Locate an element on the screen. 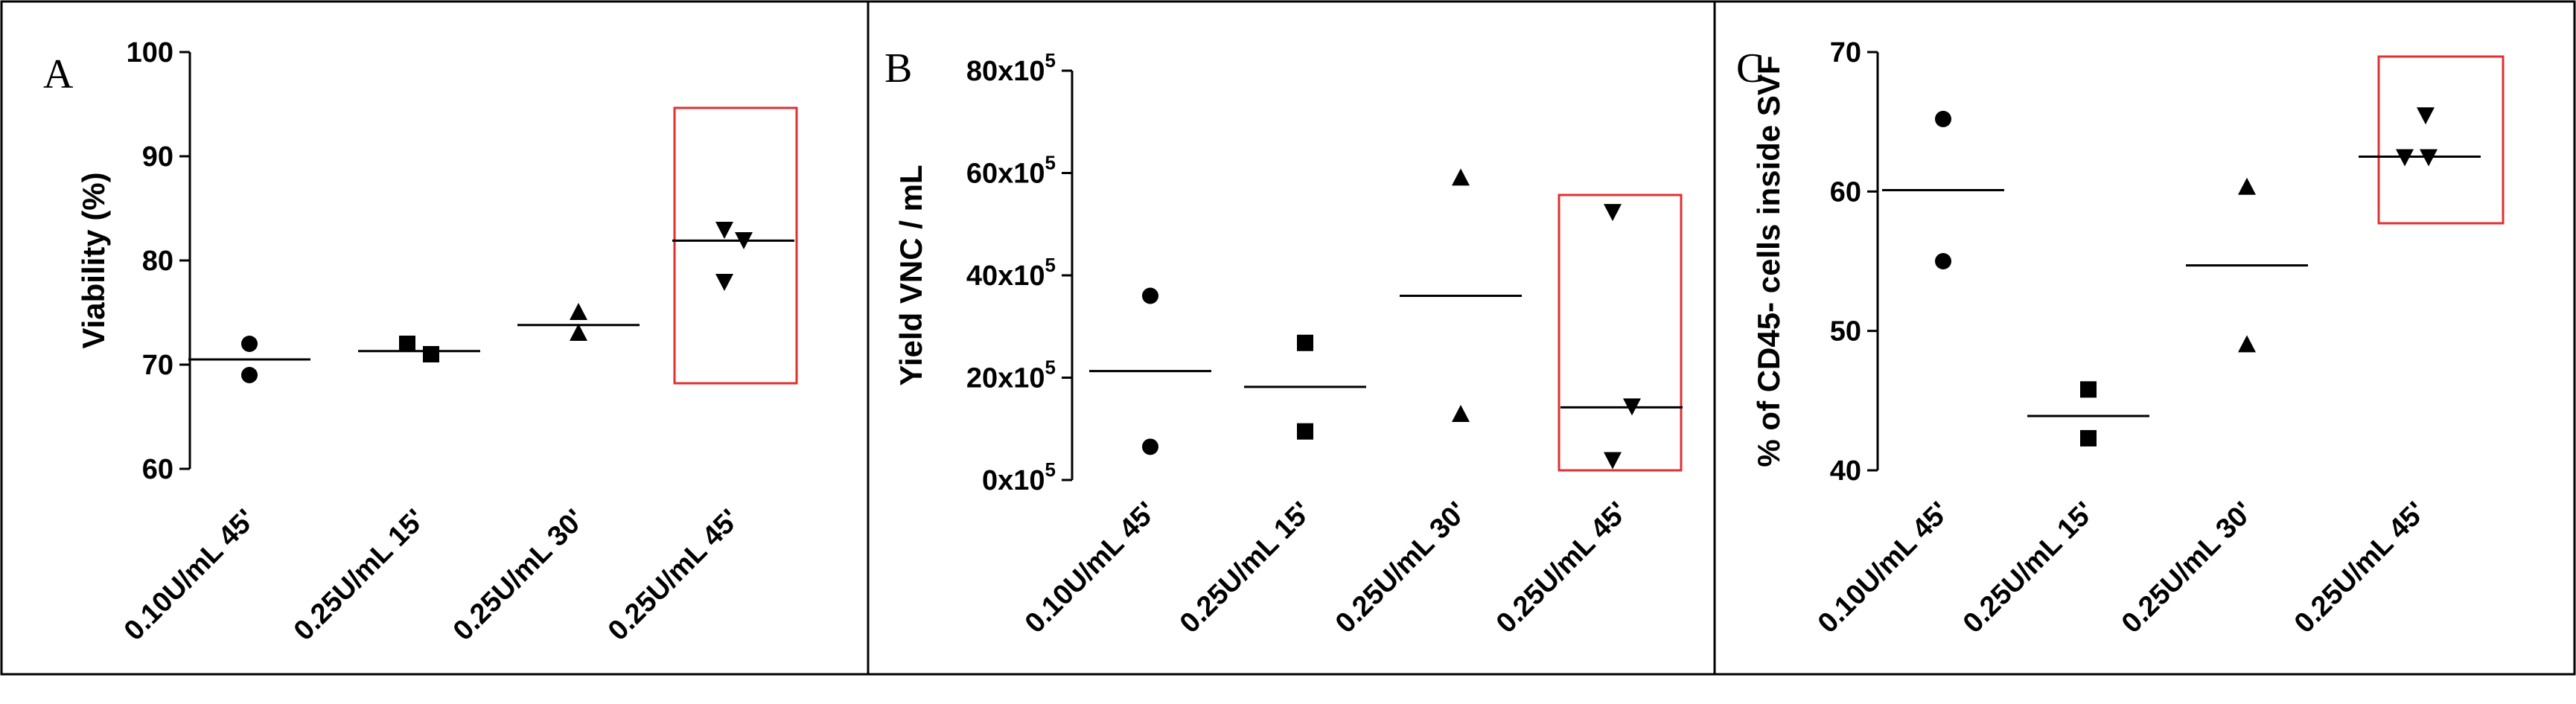 This screenshot has height=704, width=2576. y-axis-title: % of CD45- cells inside SVF is located at coordinates (1769, 261).